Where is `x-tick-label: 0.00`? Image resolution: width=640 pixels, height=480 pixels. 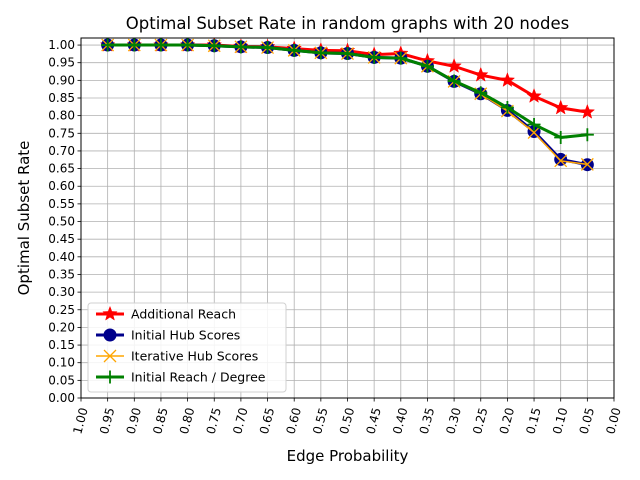
x-tick-label: 0.00 is located at coordinates (613, 420).